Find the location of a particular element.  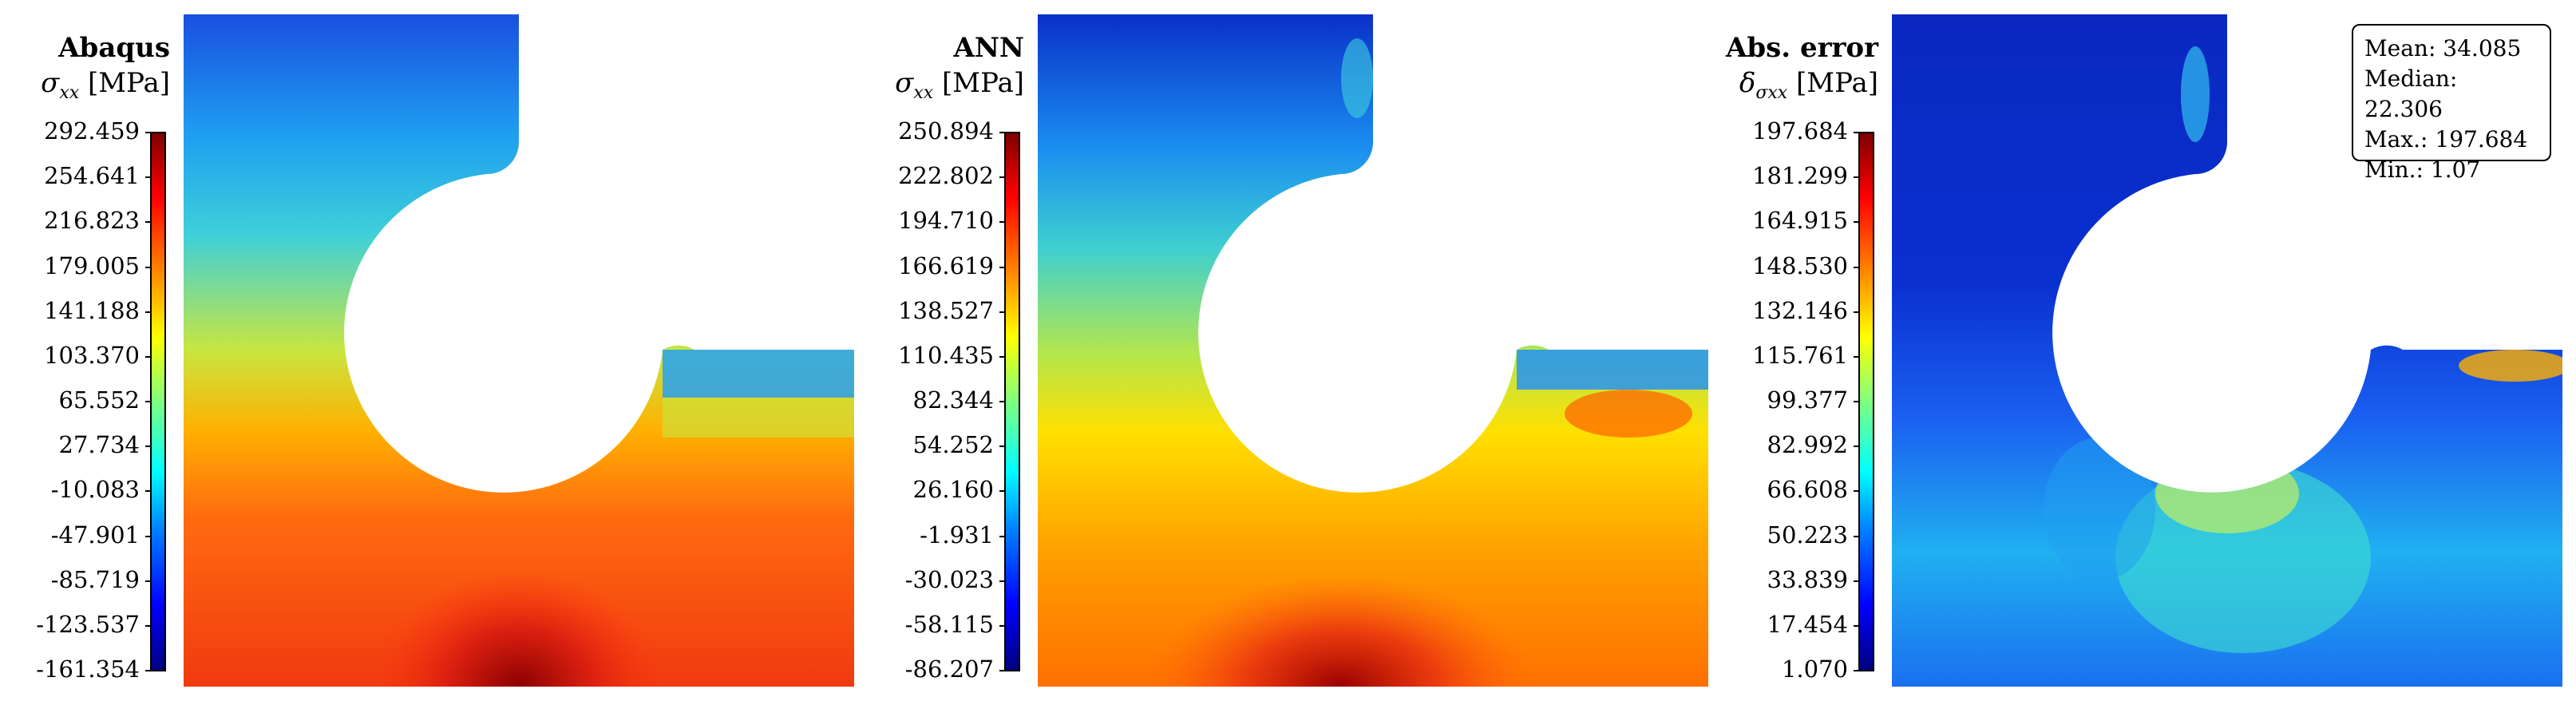

colorbar-tick-label: 65.552 is located at coordinates (99, 400).